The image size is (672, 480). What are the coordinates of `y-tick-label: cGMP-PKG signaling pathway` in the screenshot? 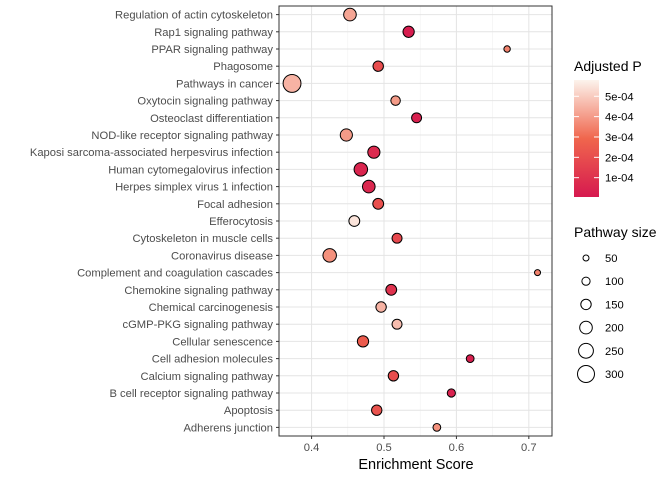 It's located at (198, 325).